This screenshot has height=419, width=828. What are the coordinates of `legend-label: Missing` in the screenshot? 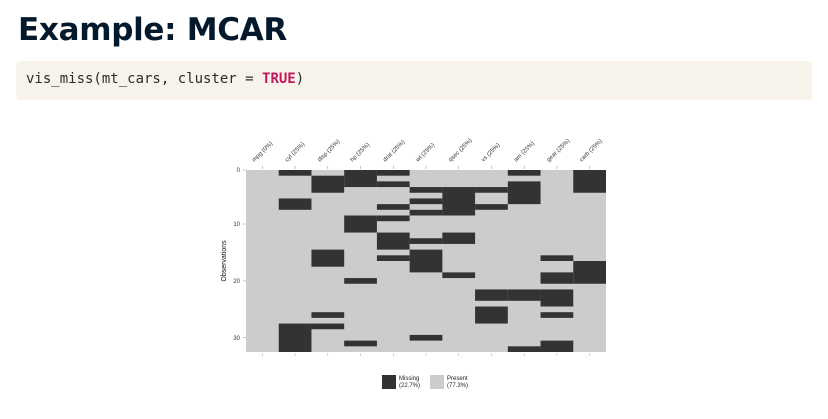 It's located at (409, 379).